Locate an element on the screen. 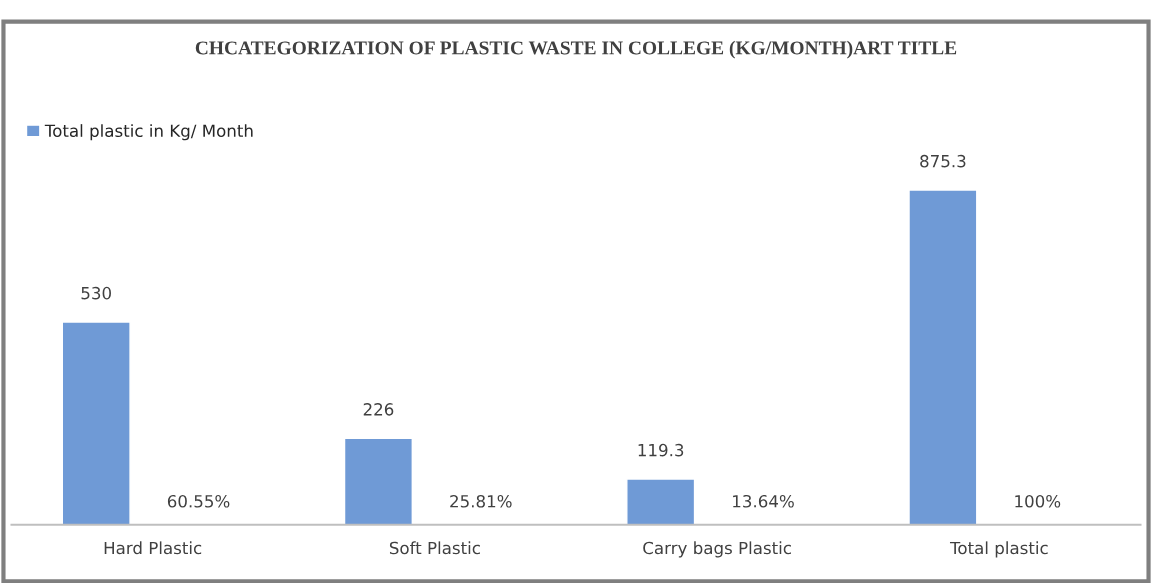 Image resolution: width=1152 pixels, height=583 pixels. x-tick-label: Carry bags Plastic is located at coordinates (717, 549).